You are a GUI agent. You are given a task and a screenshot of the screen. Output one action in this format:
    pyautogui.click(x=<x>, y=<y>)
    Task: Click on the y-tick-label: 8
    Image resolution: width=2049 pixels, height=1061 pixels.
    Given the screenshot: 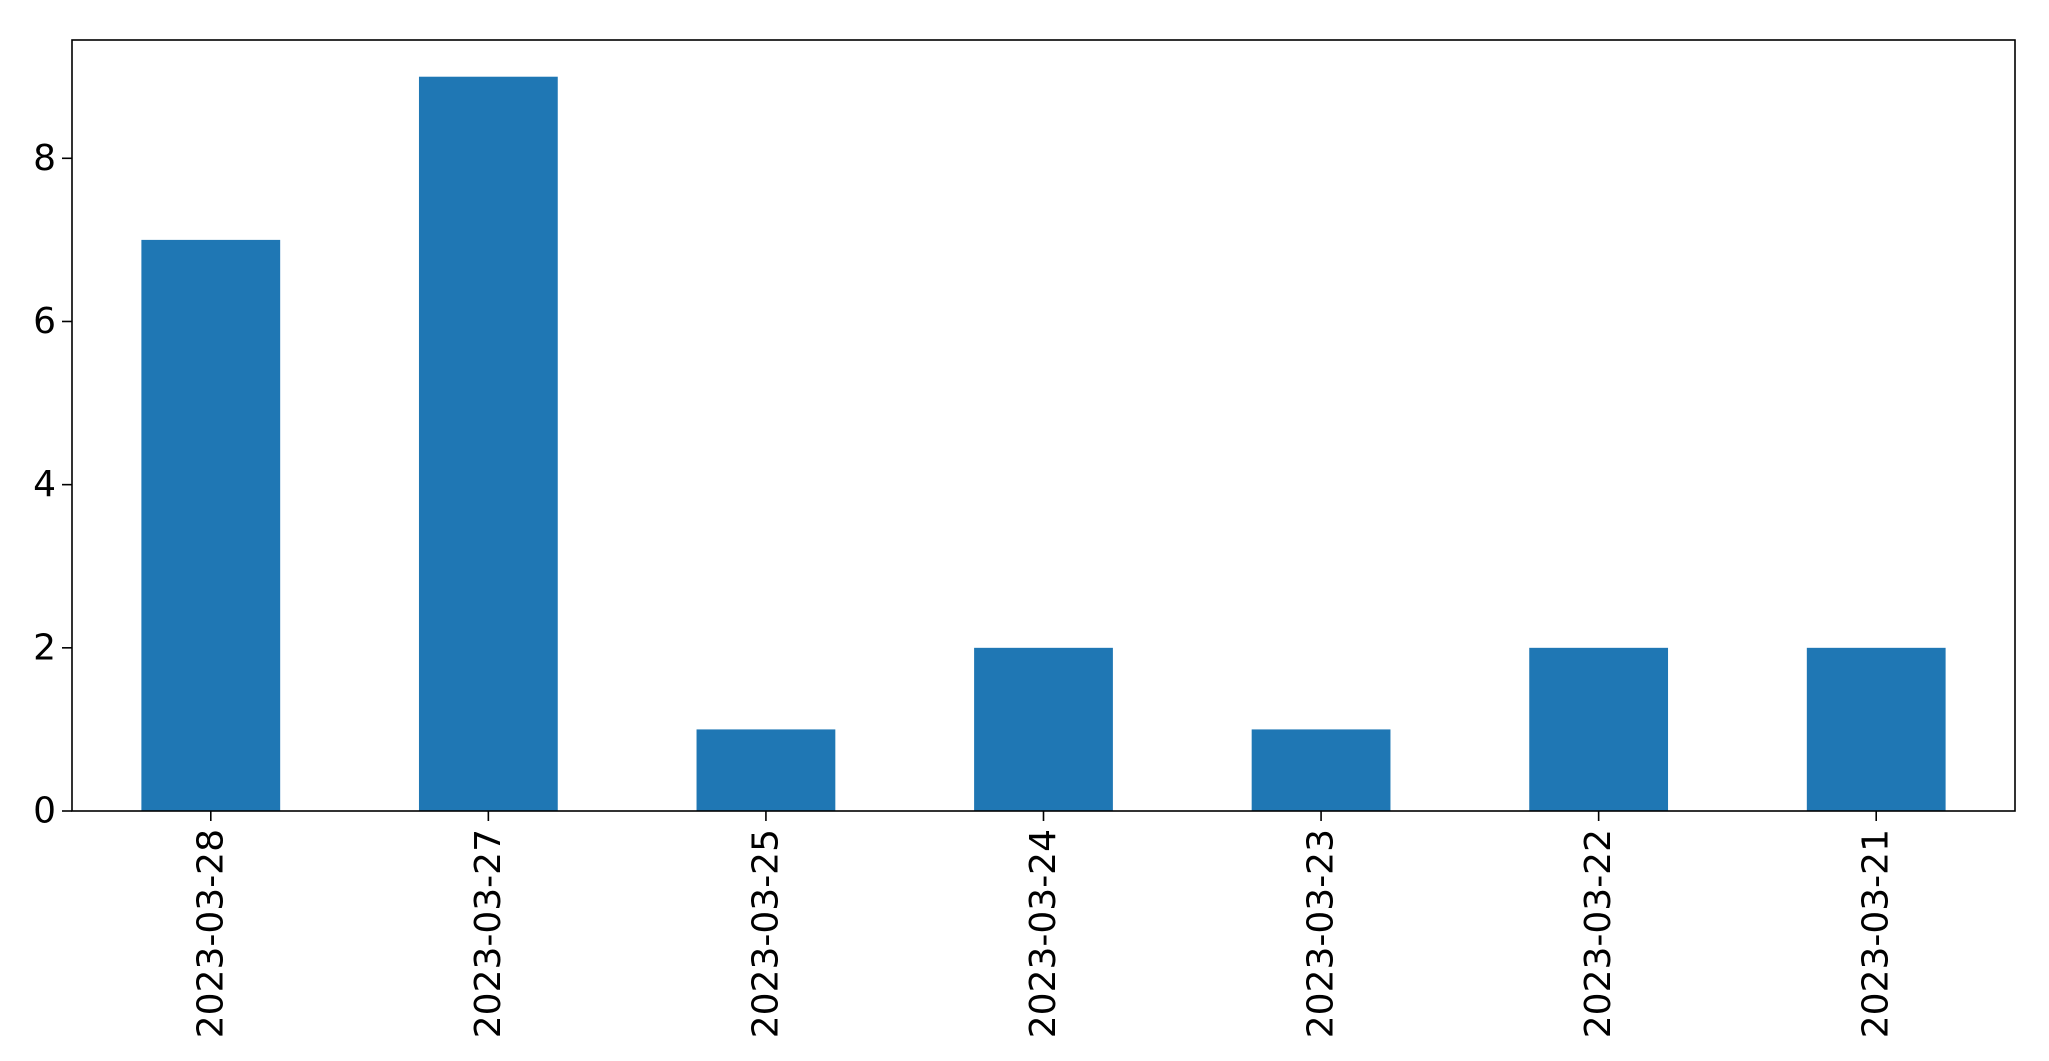 What is the action you would take?
    pyautogui.click(x=44, y=158)
    